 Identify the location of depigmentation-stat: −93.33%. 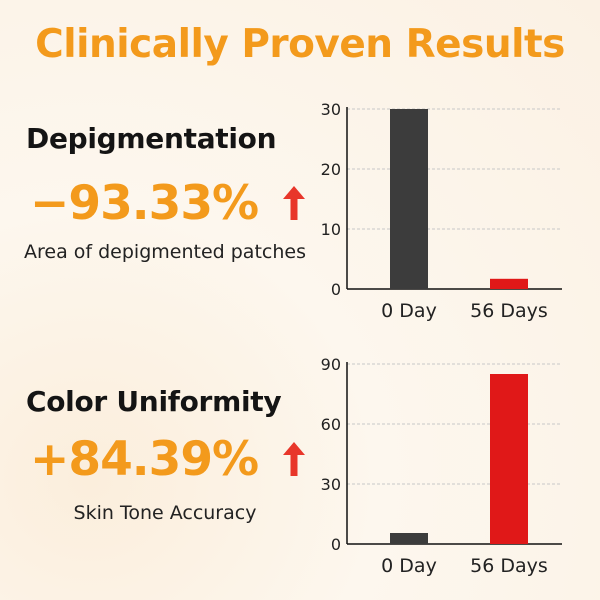
(144, 203).